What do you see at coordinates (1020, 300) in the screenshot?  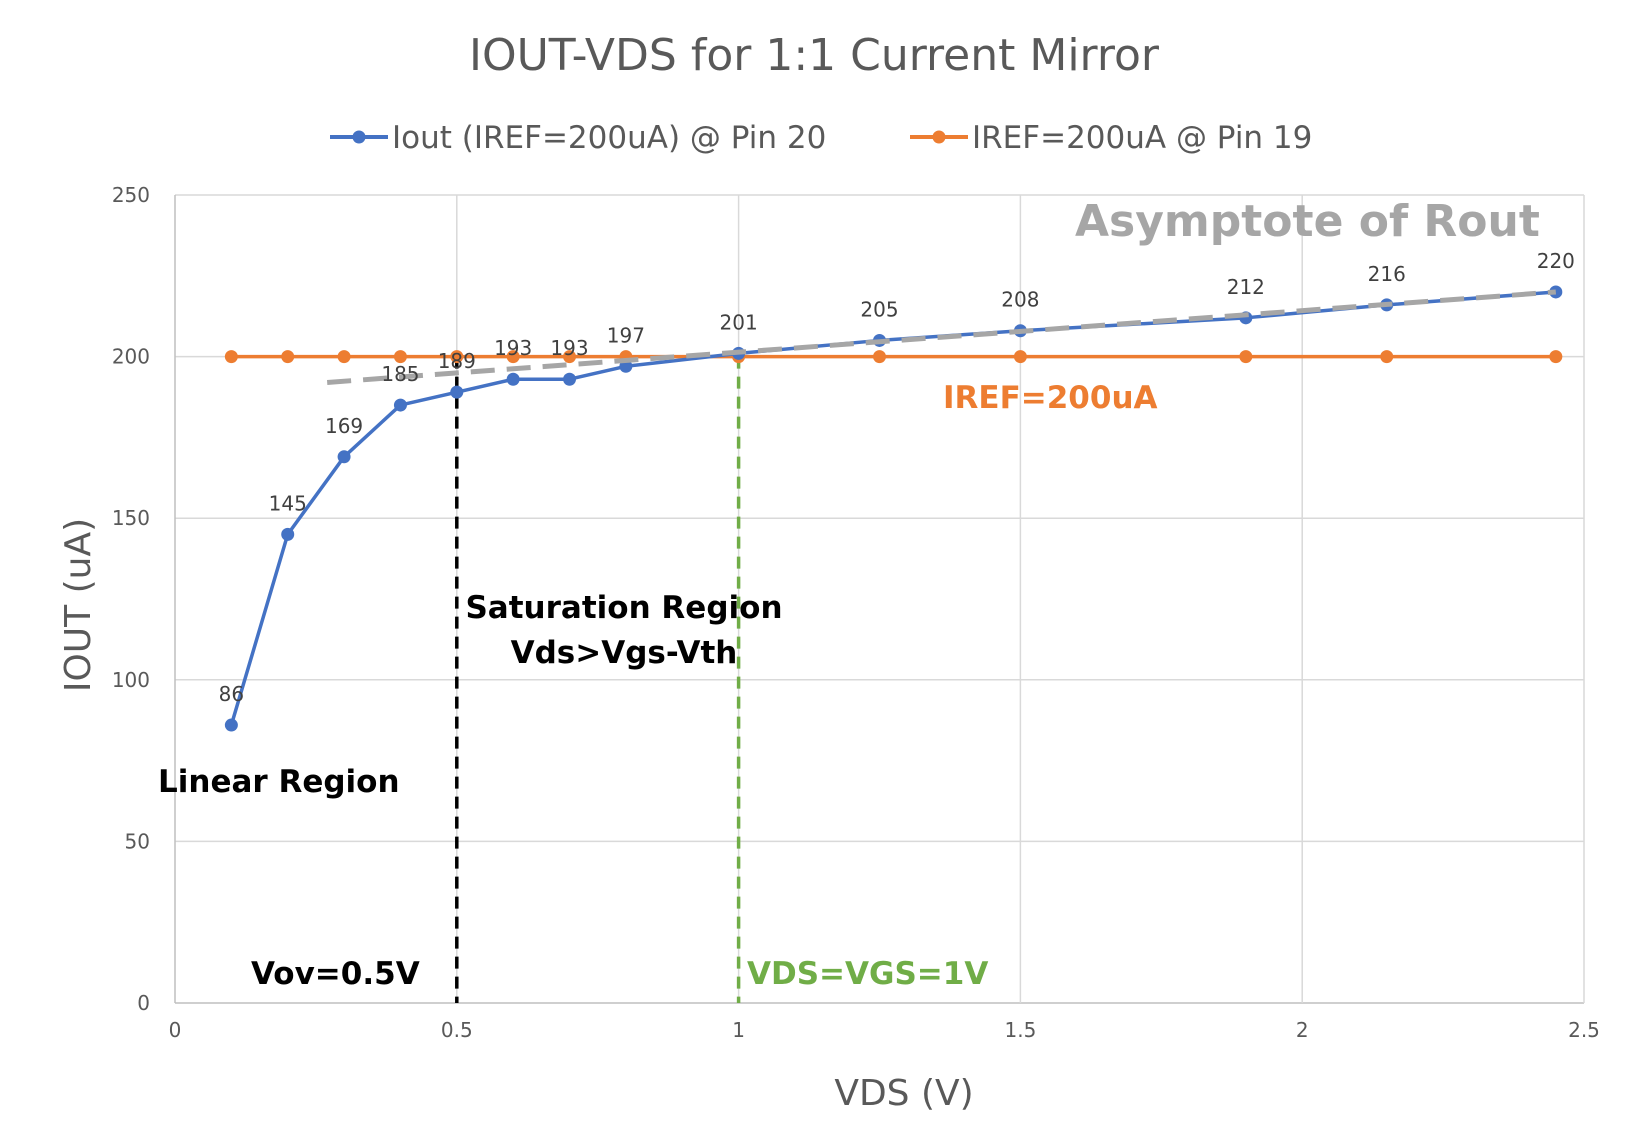 I see `data-label: 208` at bounding box center [1020, 300].